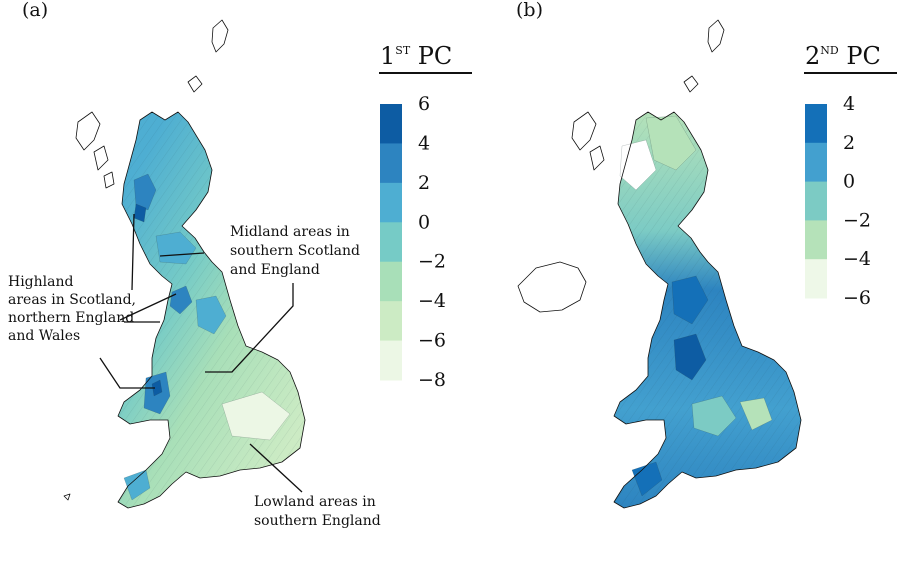 This screenshot has height=575, width=901. What do you see at coordinates (142, 268) in the screenshot?
I see `leader-highland-scotland` at bounding box center [142, 268].